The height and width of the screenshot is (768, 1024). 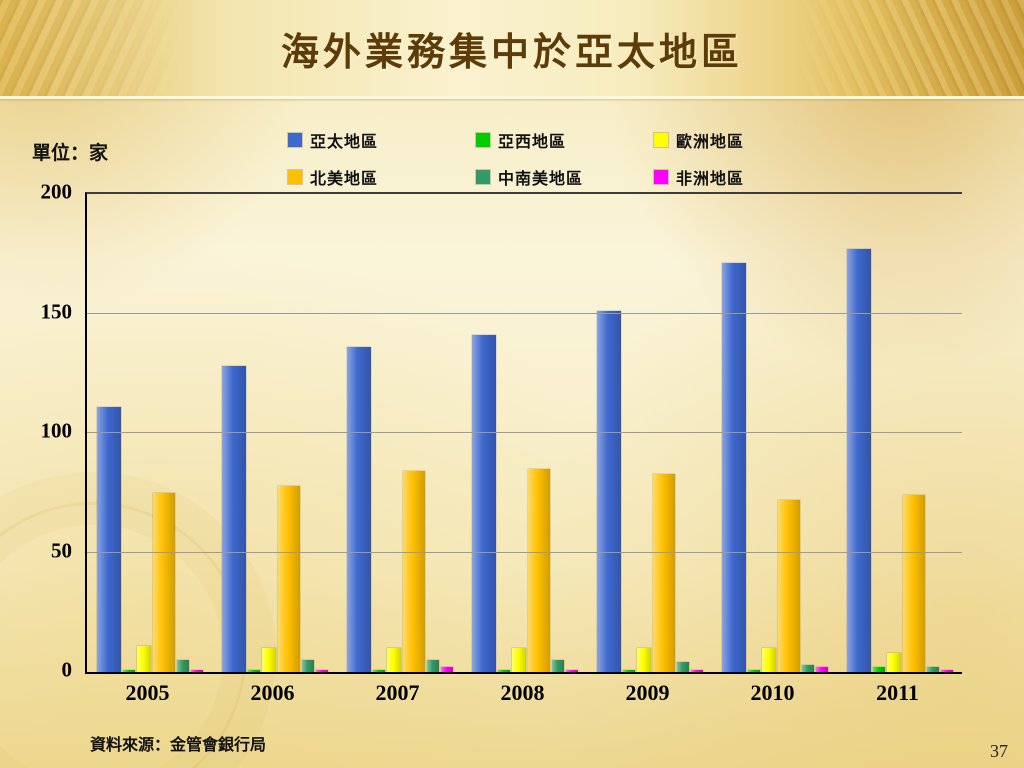 What do you see at coordinates (178, 745) in the screenshot?
I see `source-note: 資料來源：金管會銀行局` at bounding box center [178, 745].